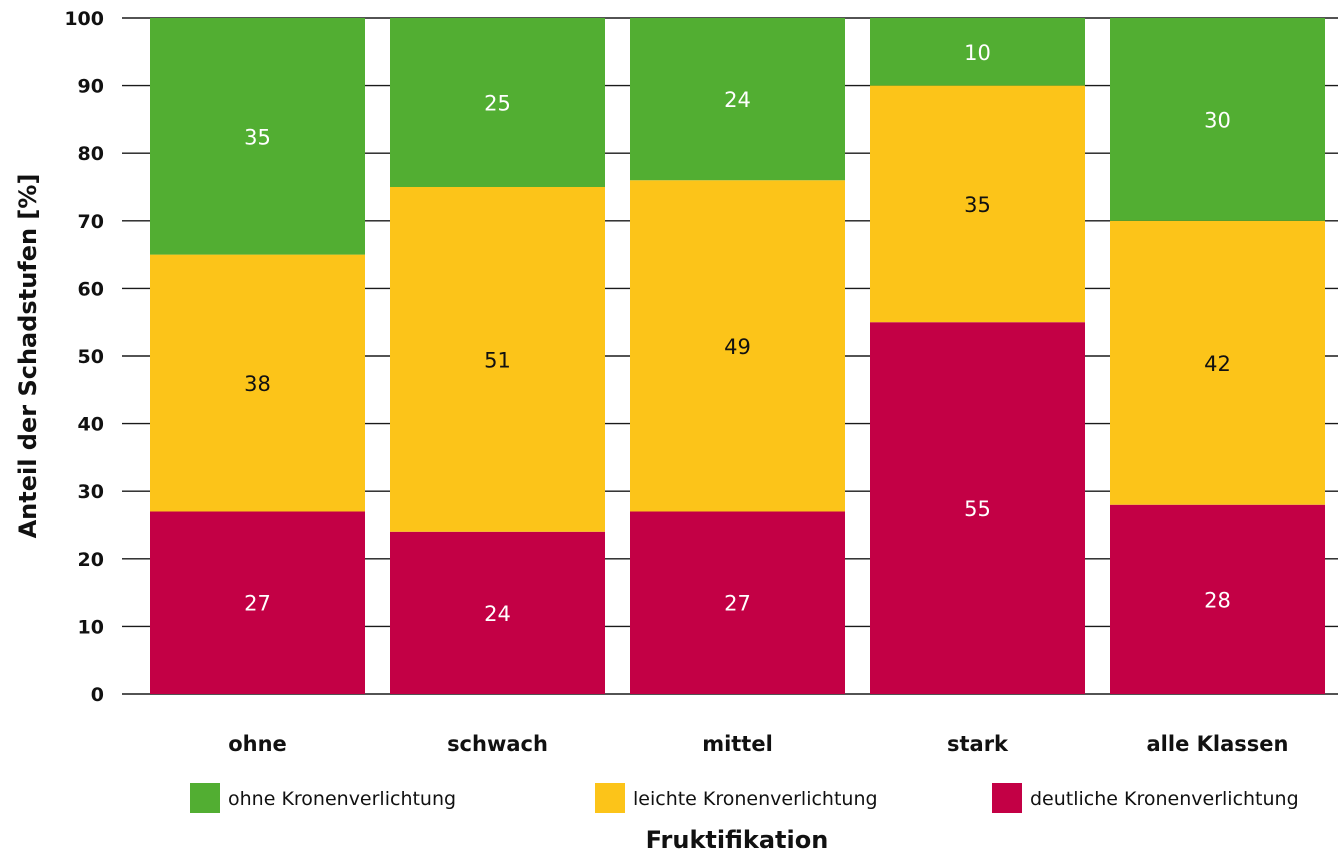 The height and width of the screenshot is (857, 1338). I want to click on x-category-label: stark, so click(978, 744).